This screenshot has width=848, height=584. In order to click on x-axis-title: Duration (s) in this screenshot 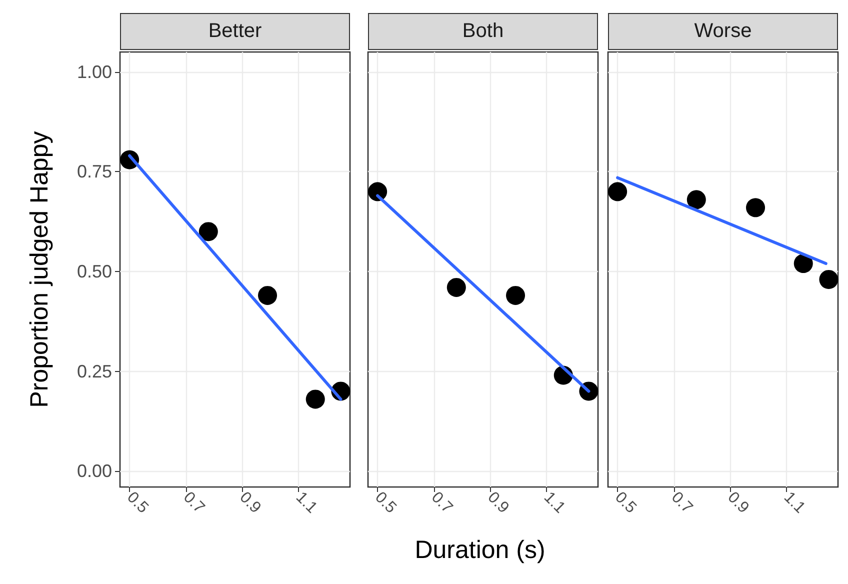, I will do `click(480, 550)`.